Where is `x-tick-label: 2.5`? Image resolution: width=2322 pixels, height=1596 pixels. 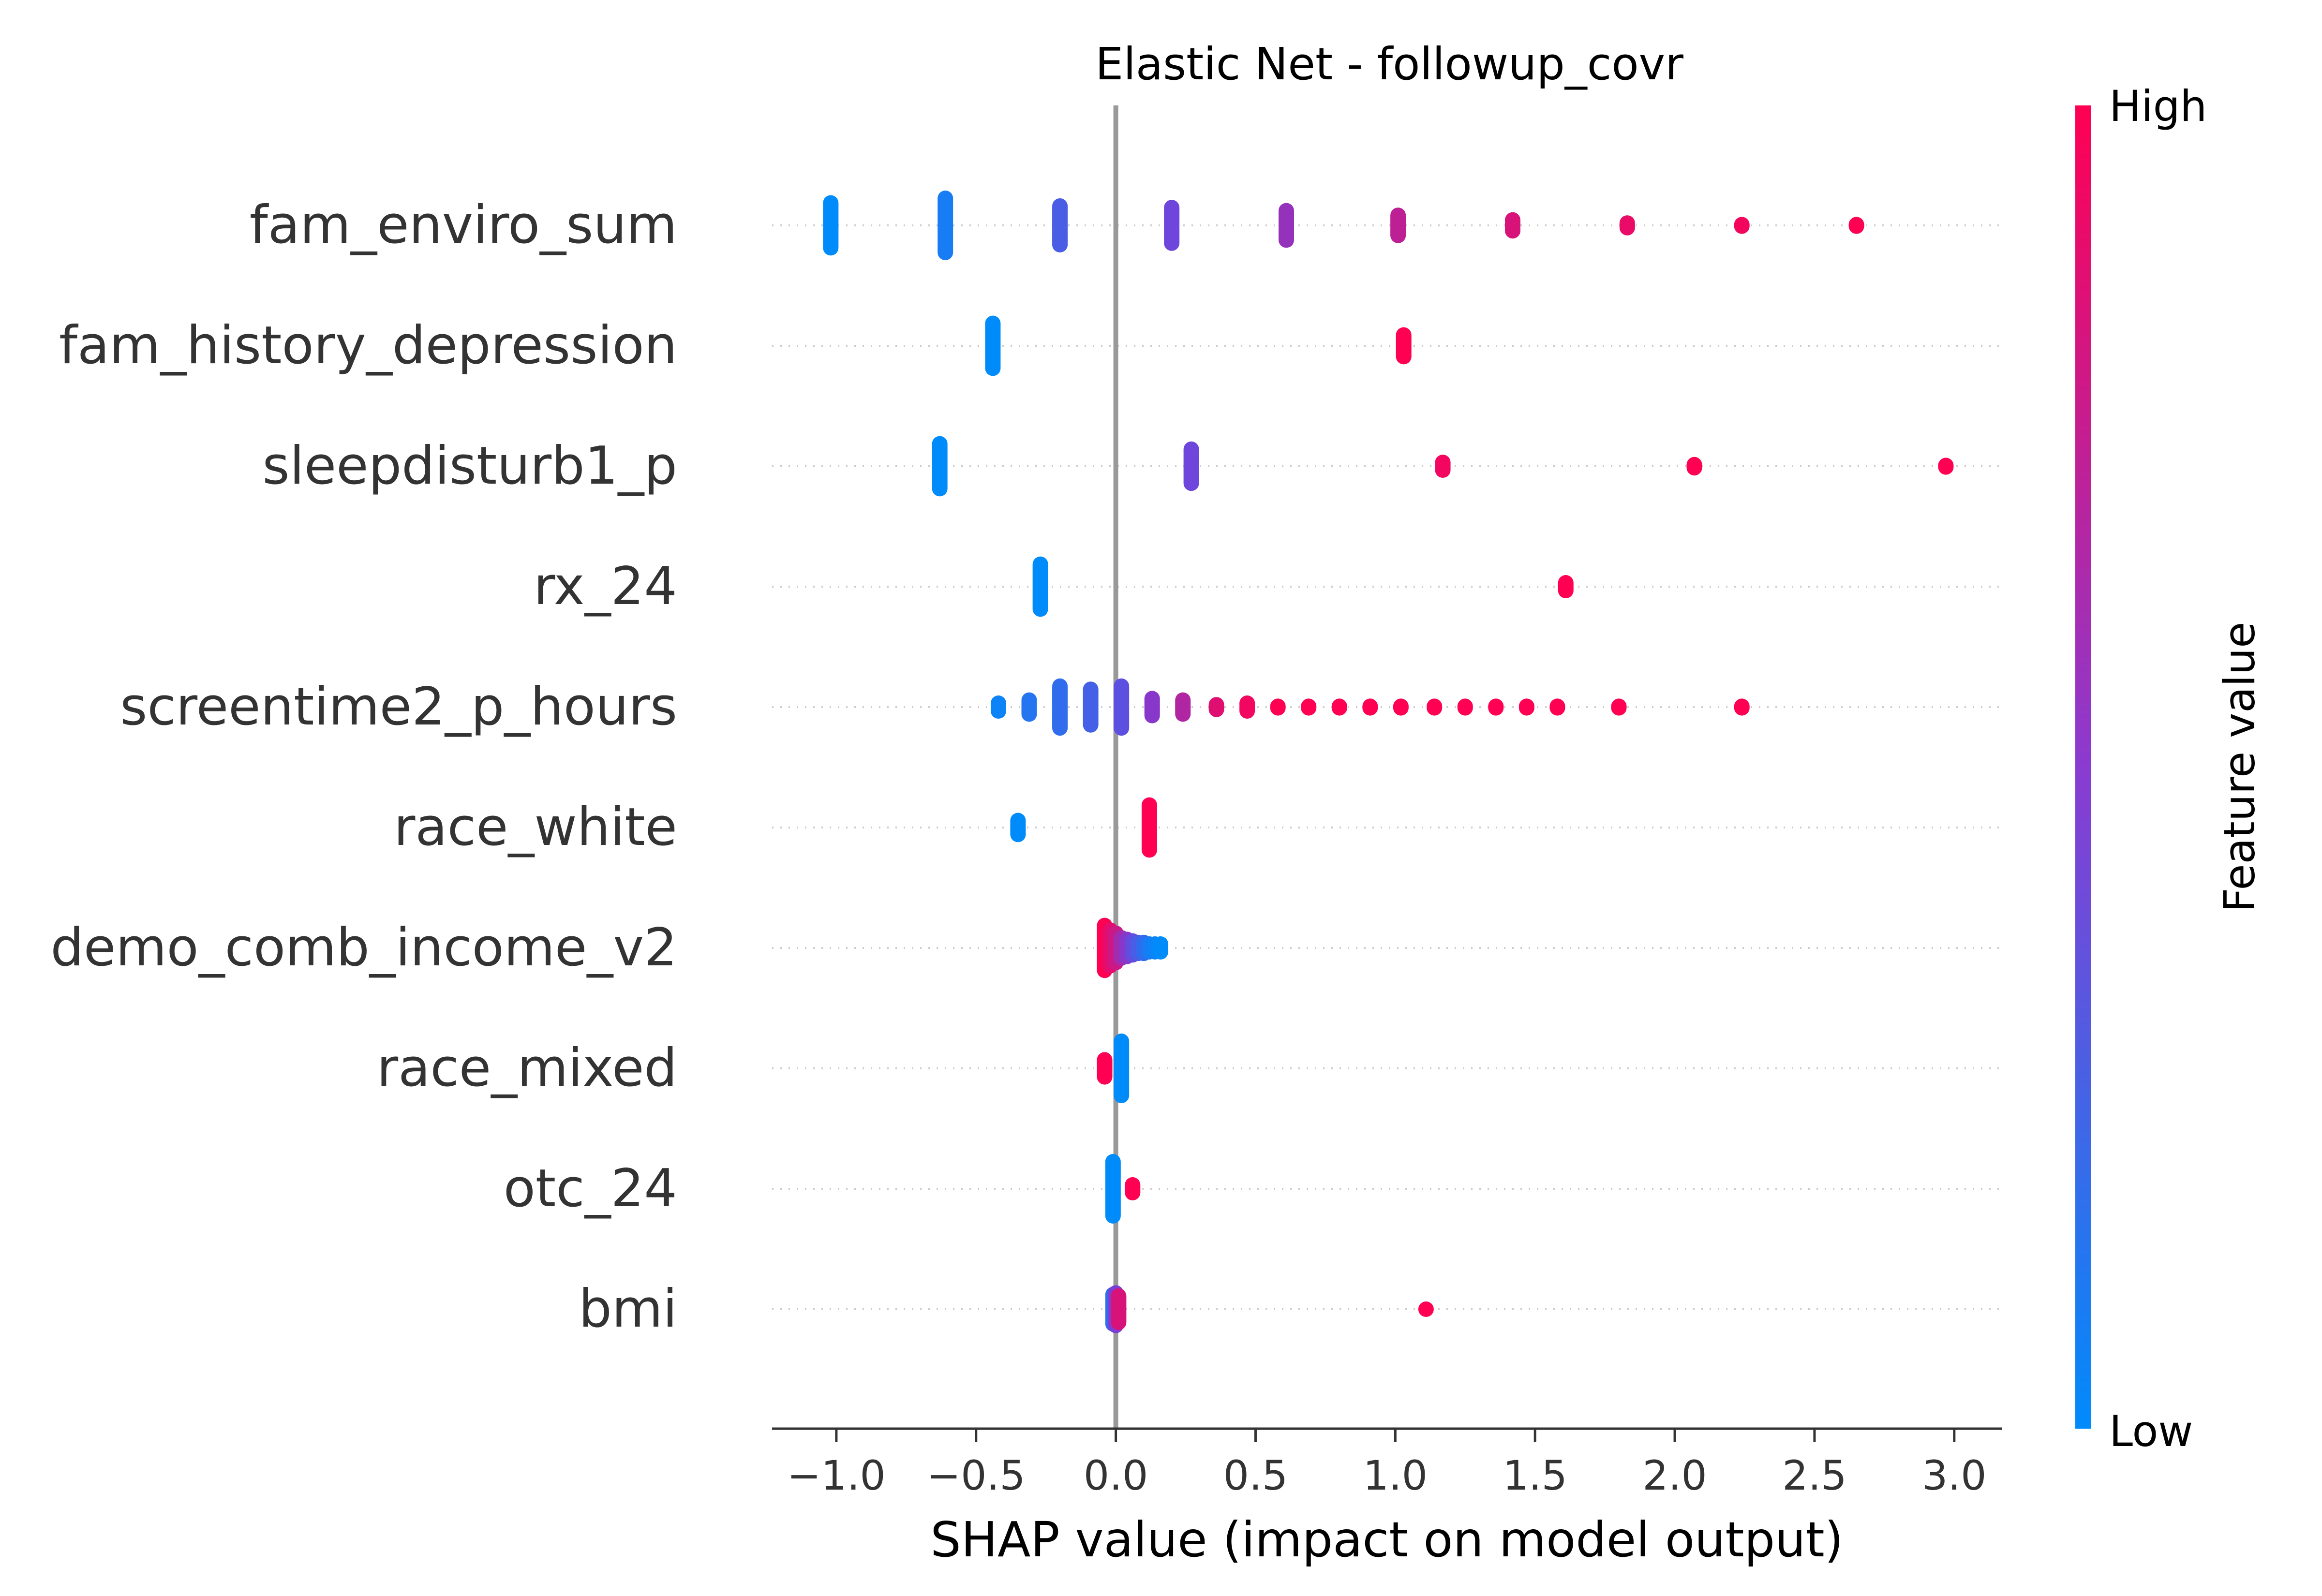 x-tick-label: 2.5 is located at coordinates (1814, 1475).